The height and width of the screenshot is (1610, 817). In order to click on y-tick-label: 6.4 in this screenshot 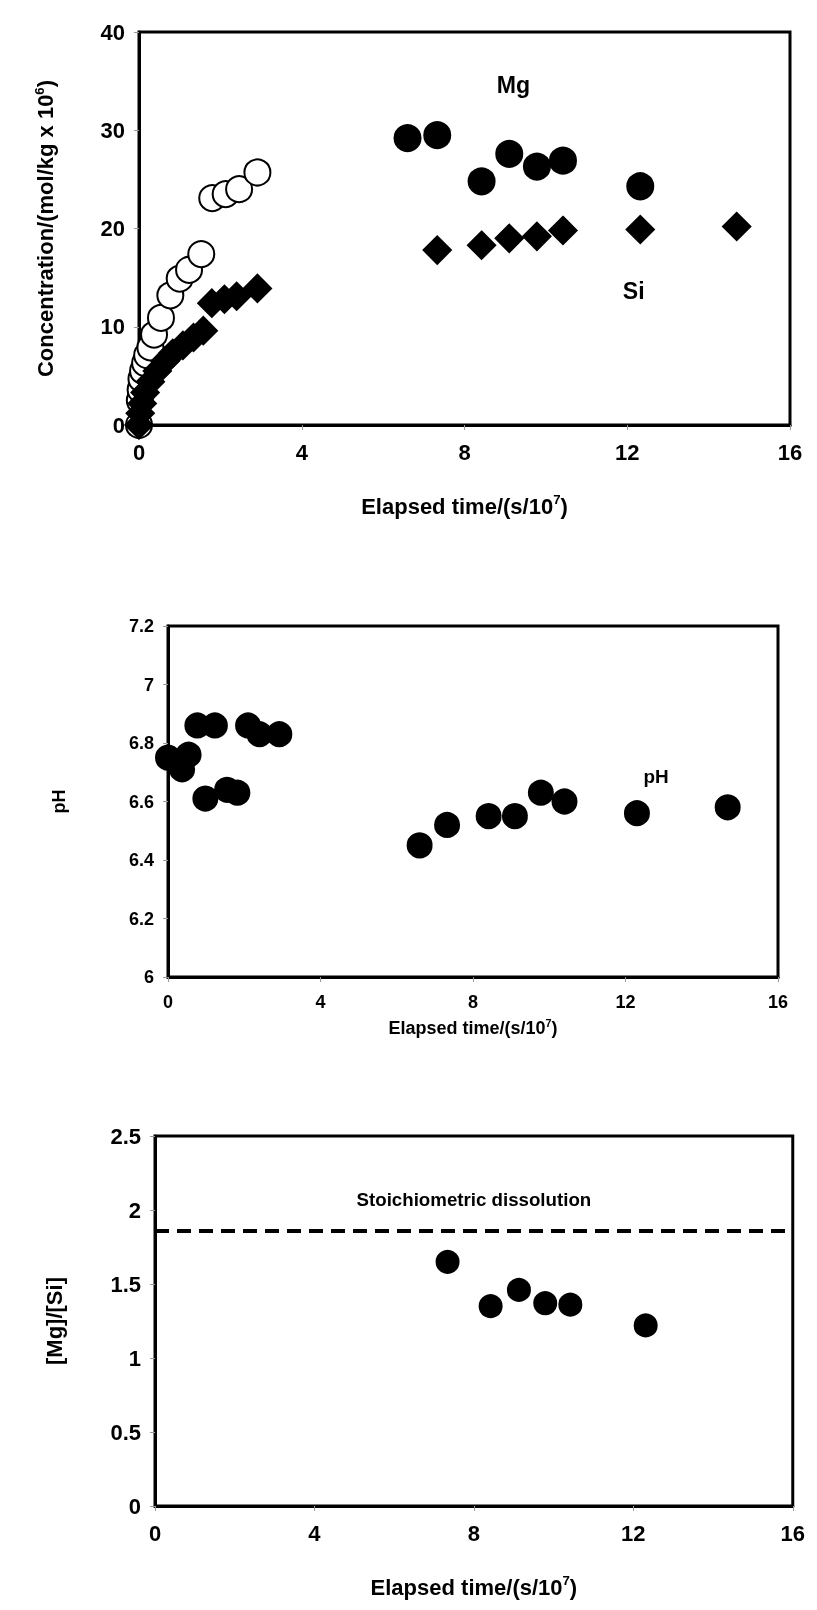, I will do `click(141, 860)`.